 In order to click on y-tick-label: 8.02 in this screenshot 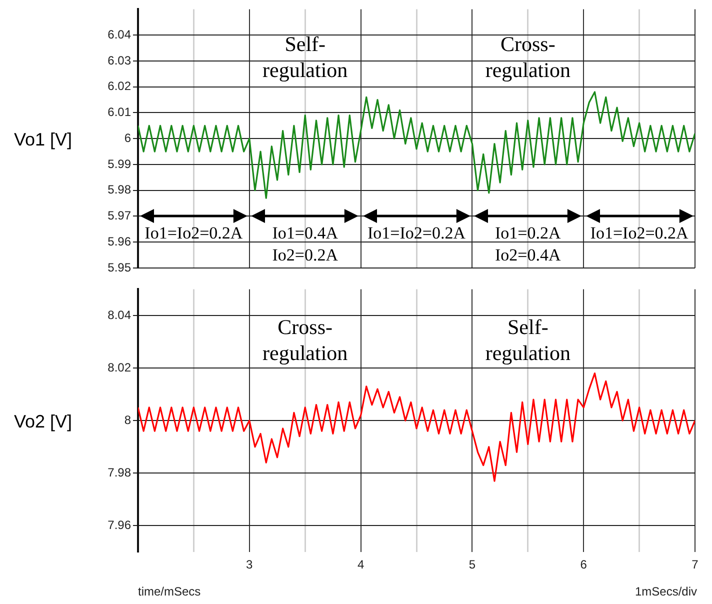, I will do `click(120, 367)`.